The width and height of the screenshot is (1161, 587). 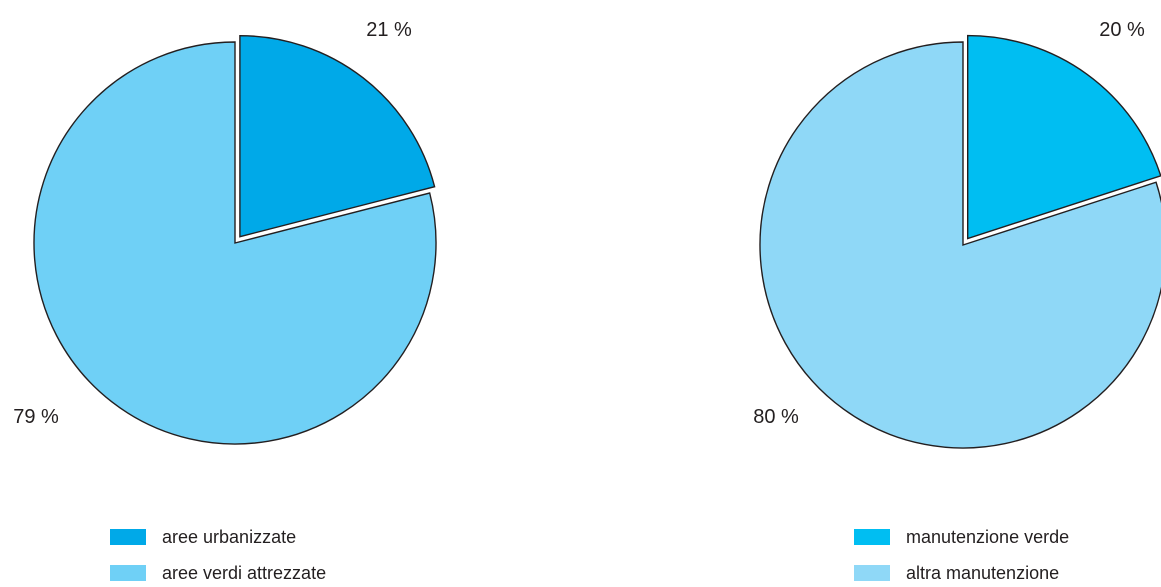 I want to click on legend-item-manutenzione-verde: manutenzione verde, so click(x=961, y=537).